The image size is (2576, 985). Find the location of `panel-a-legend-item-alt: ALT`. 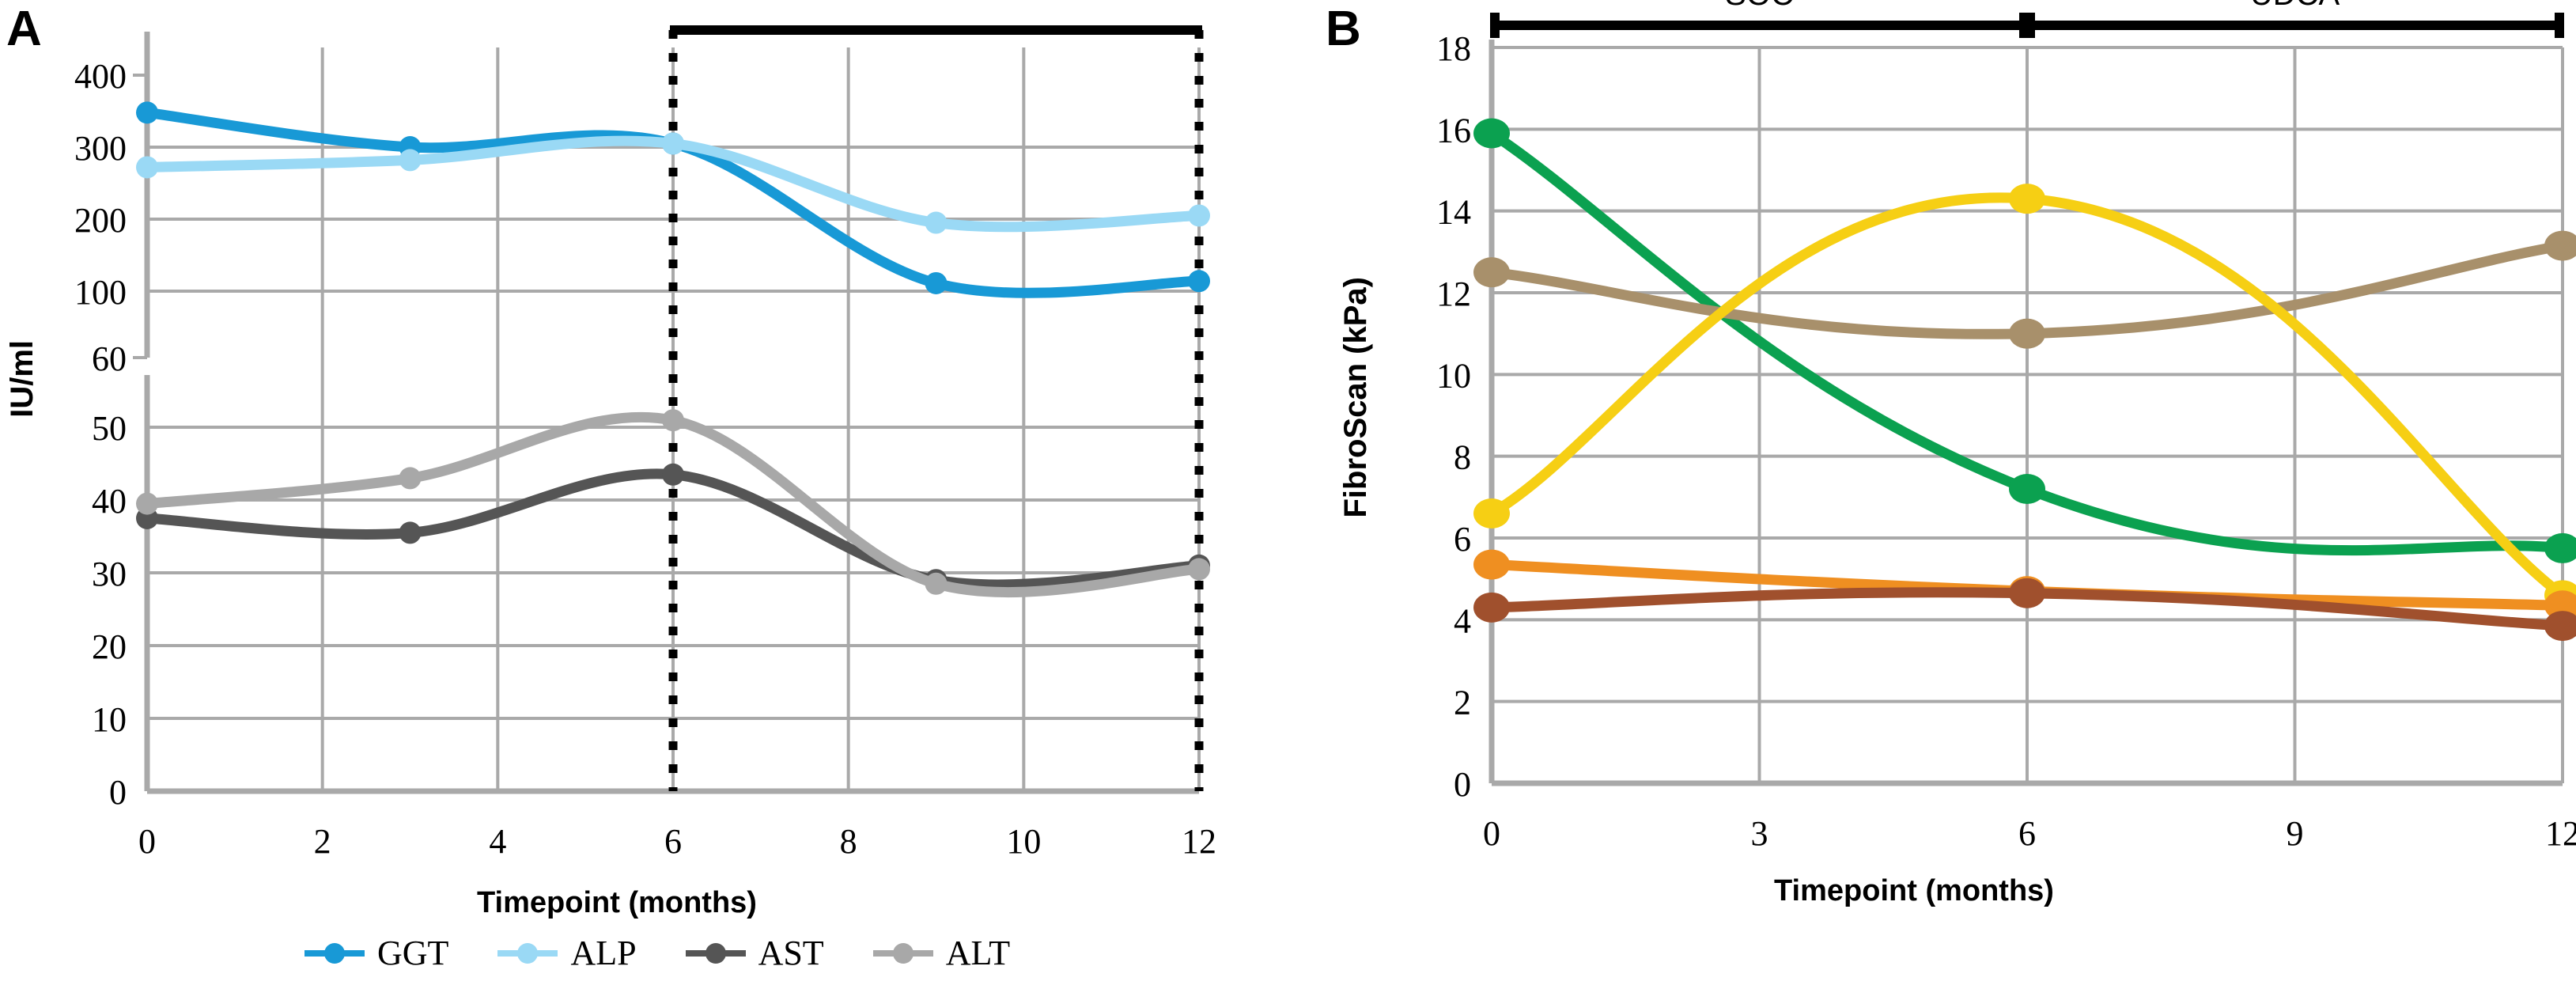

panel-a-legend-item-alt: ALT is located at coordinates (941, 953).